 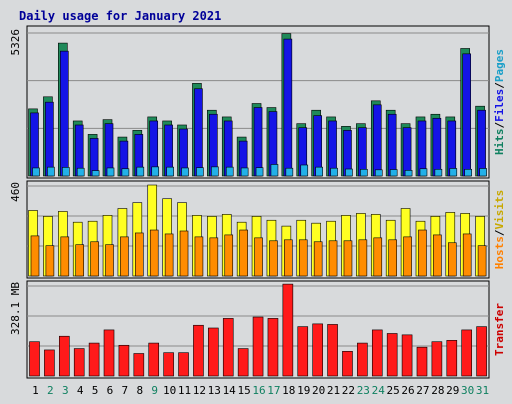 I want to click on x-tick-label: 27, so click(x=422, y=390).